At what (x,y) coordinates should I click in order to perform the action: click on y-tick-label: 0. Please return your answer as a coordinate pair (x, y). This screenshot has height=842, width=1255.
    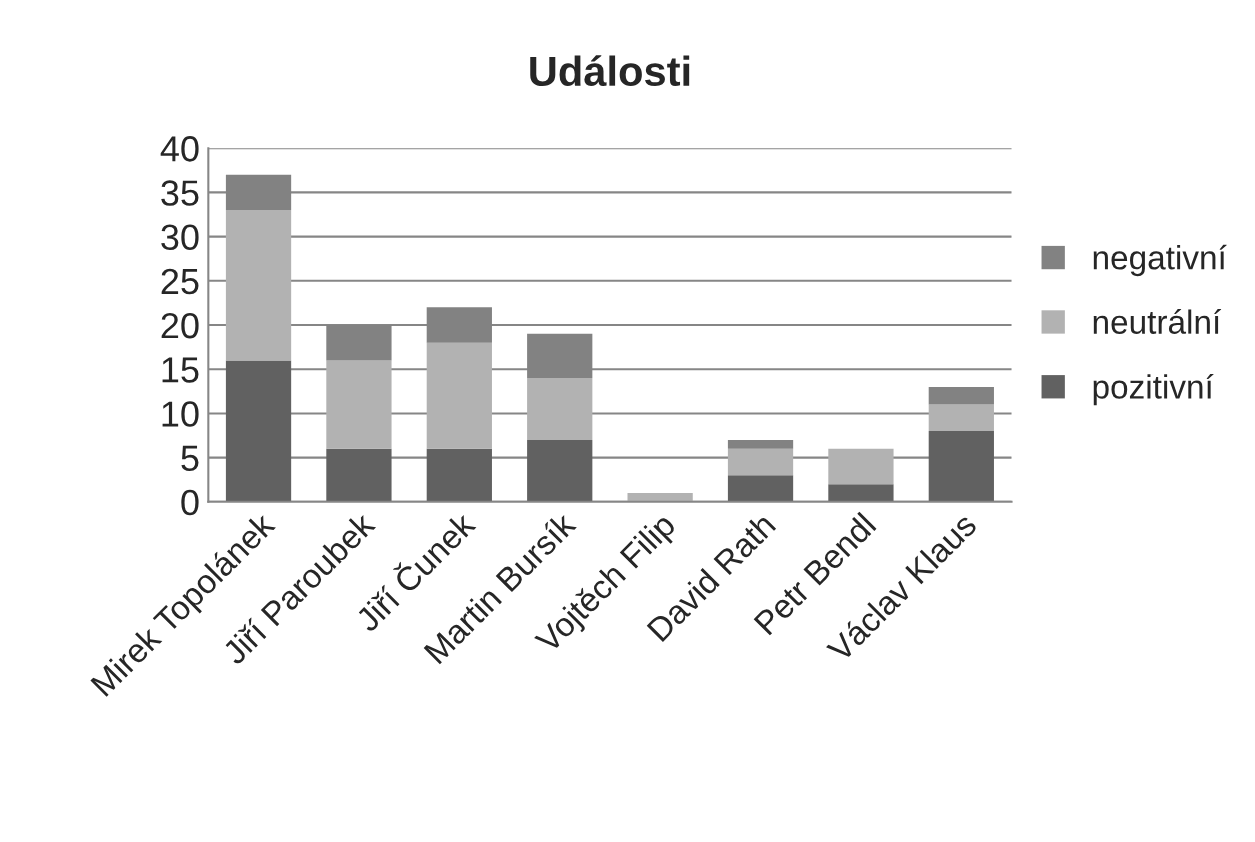
    Looking at the image, I should click on (190, 502).